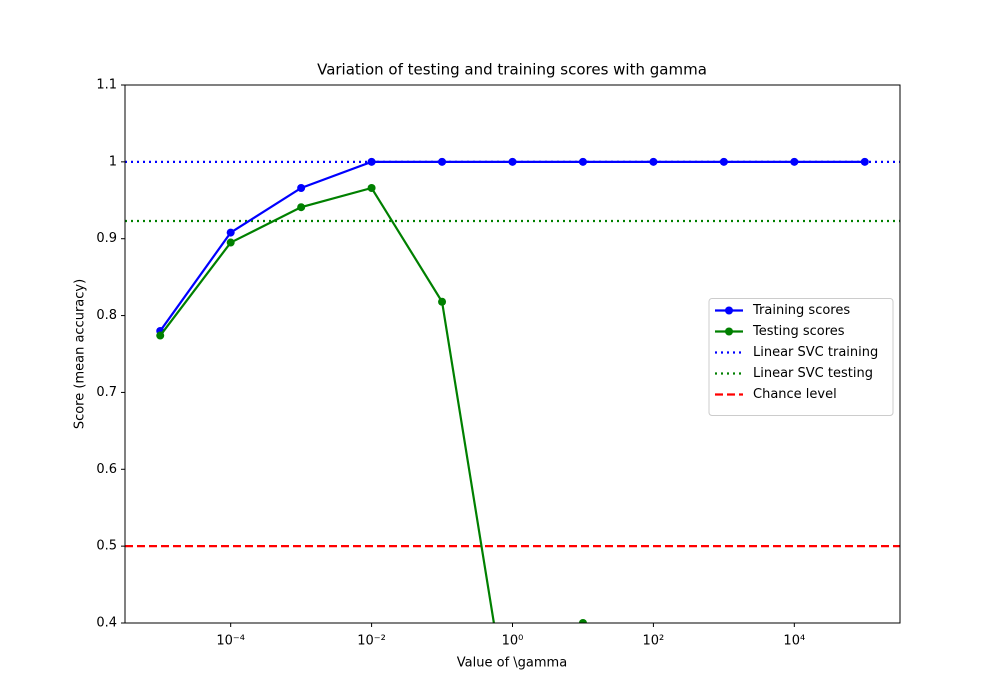 This screenshot has width=1000, height=700. I want to click on y-tick-label: 0.9, so click(106, 238).